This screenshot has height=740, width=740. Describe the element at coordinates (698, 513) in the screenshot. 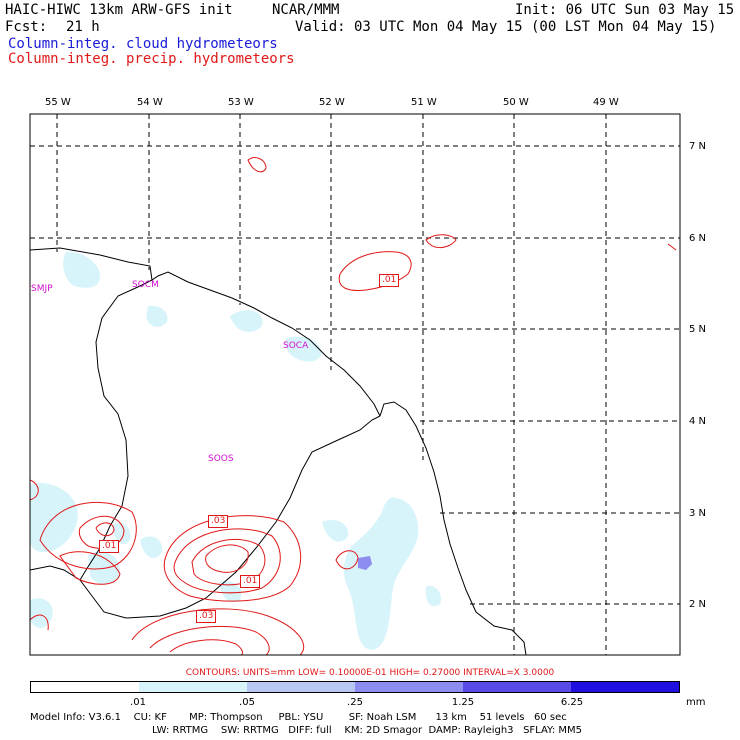

I see `lat-label-3n: 3 N` at that location.